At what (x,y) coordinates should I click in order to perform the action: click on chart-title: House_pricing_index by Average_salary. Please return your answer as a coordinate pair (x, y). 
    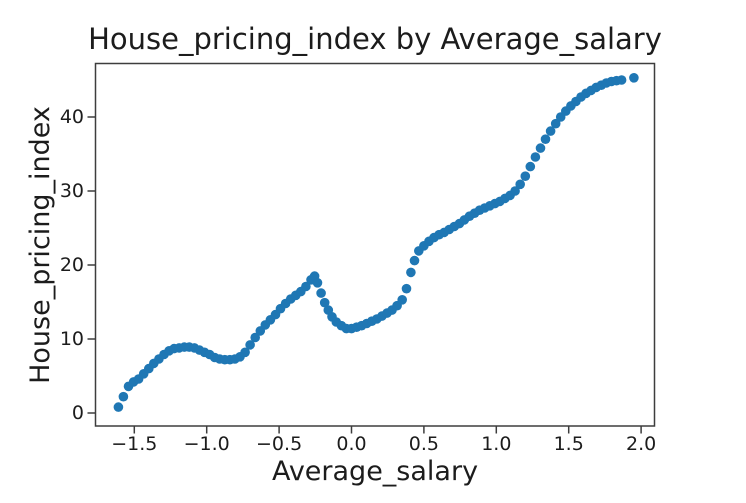
    Looking at the image, I should click on (375, 39).